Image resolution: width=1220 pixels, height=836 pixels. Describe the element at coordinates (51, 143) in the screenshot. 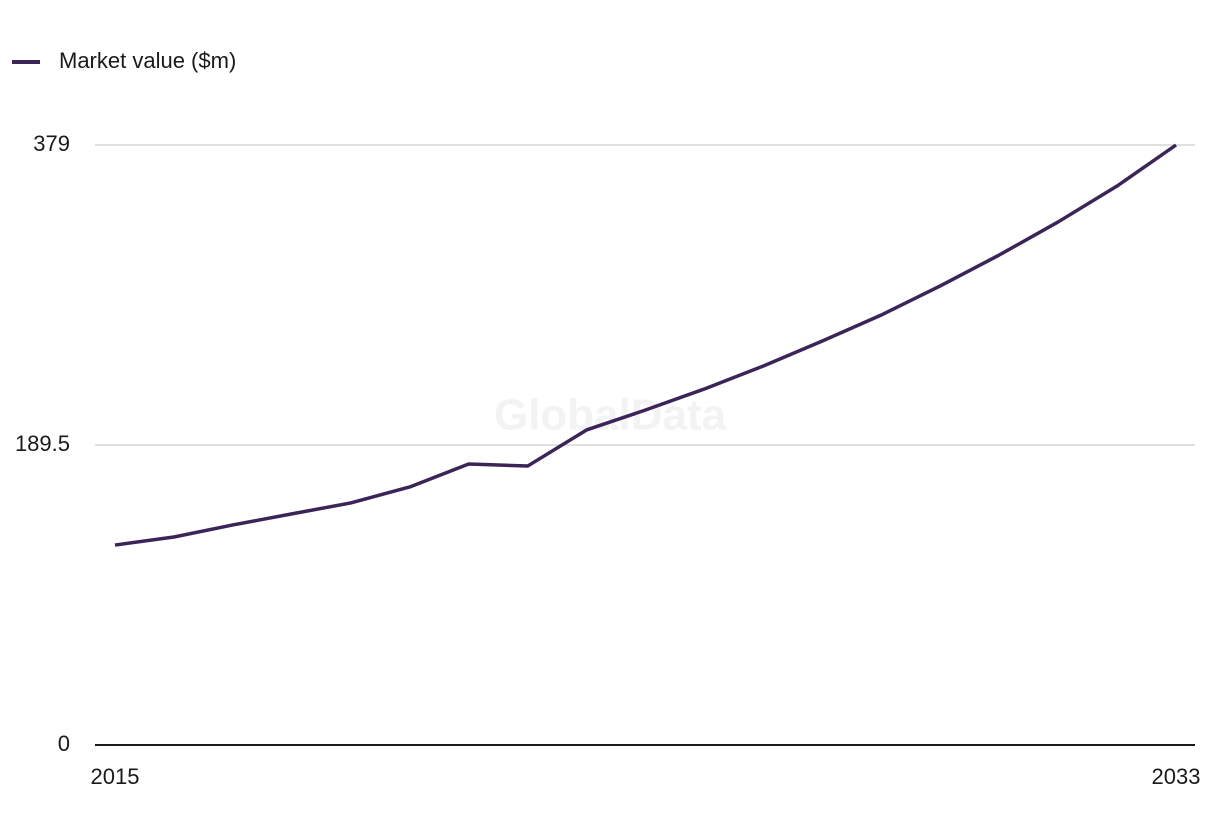

I see `y-tick-label: 379` at that location.